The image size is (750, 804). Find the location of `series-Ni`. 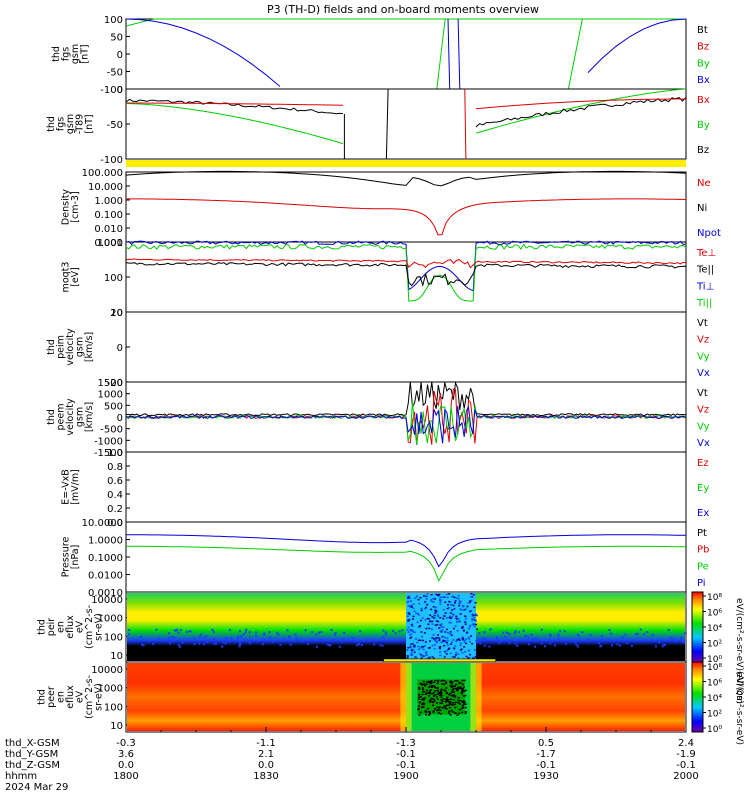

series-Ni is located at coordinates (406, 178).